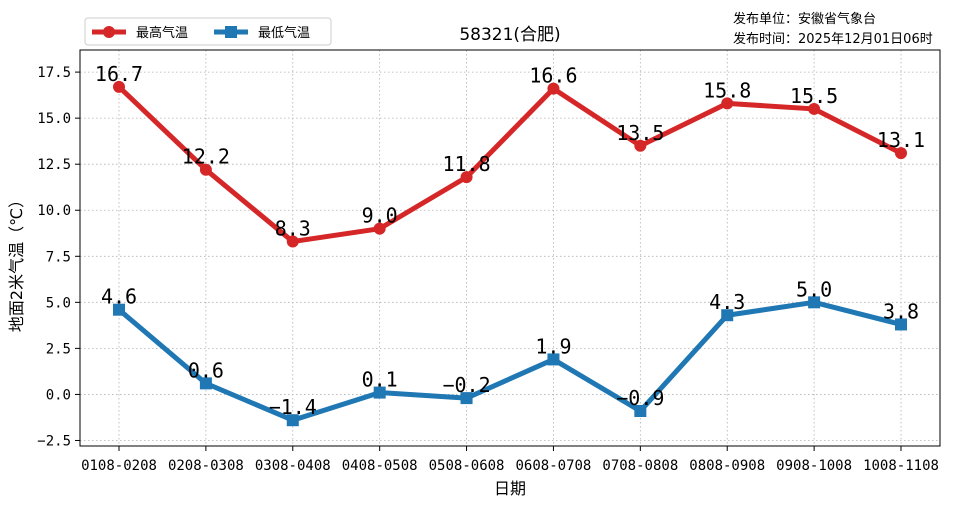 The image size is (953, 506). Describe the element at coordinates (206, 157) in the screenshot. I see `data-label-max: 12.2` at that location.